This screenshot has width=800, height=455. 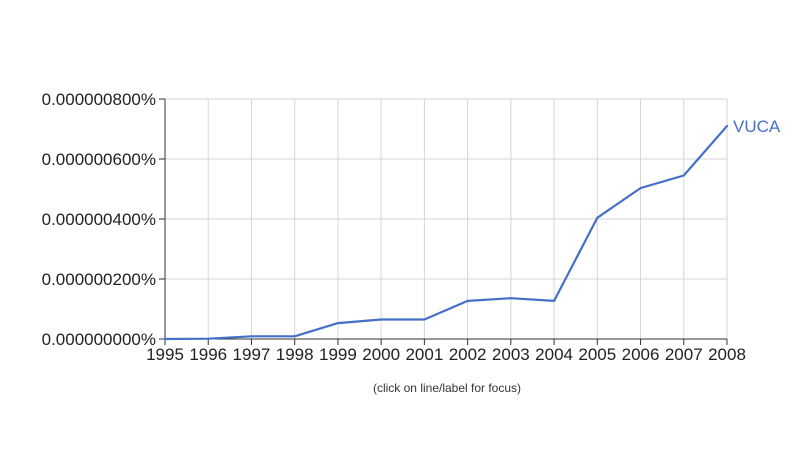 I want to click on series-label-vuca: VUCA, so click(x=757, y=126).